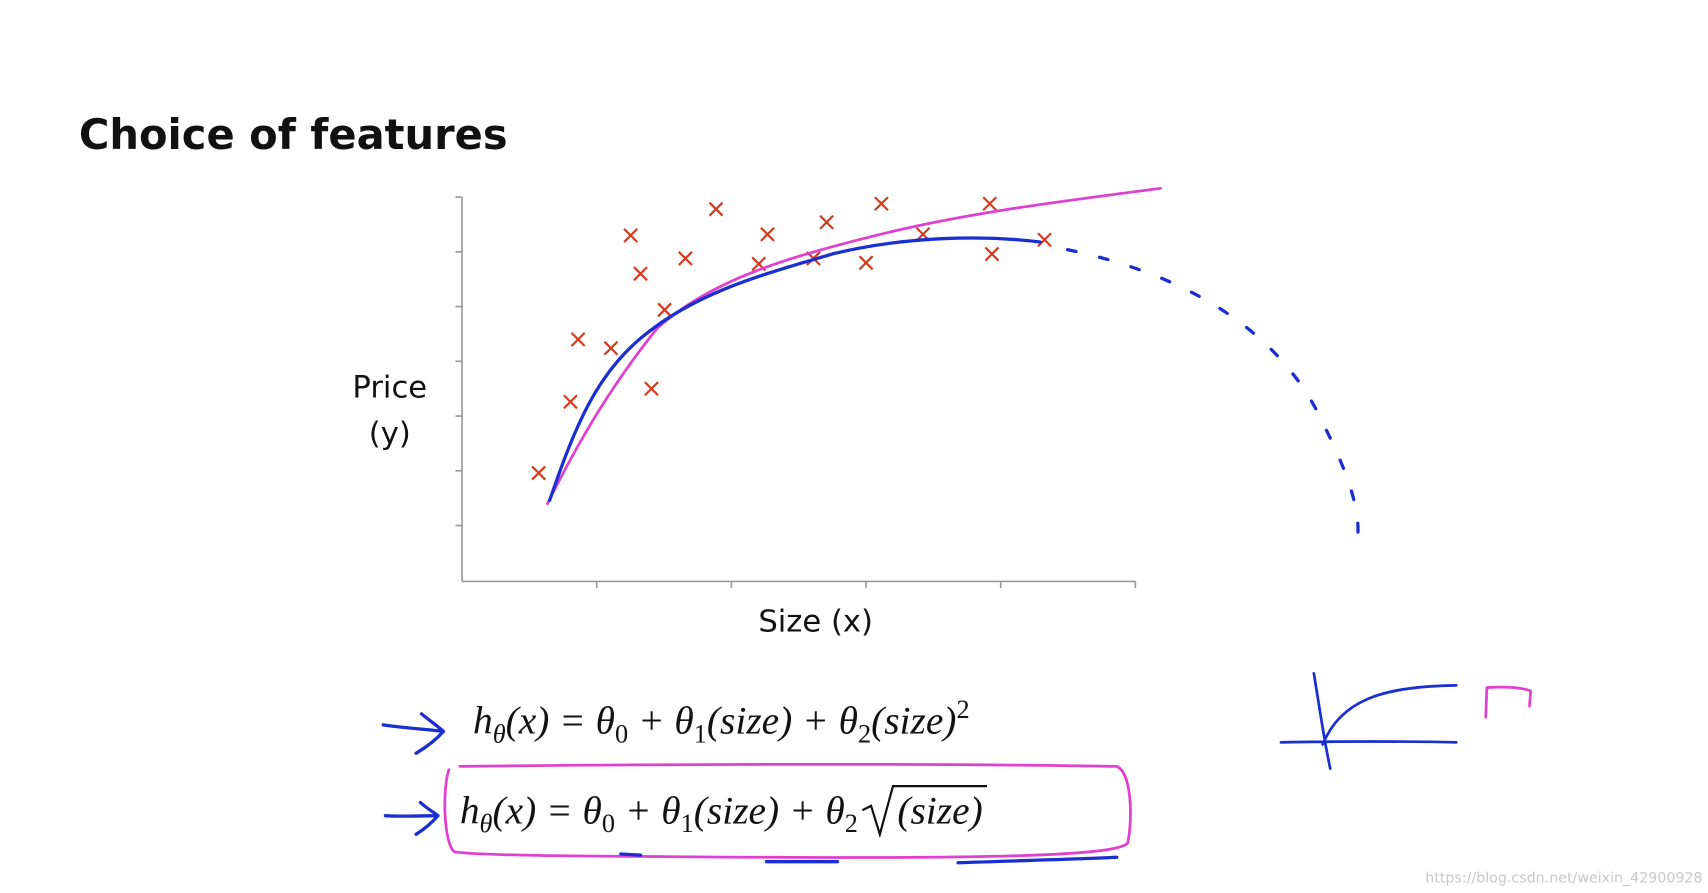 The width and height of the screenshot is (1708, 893). What do you see at coordinates (1368, 720) in the screenshot?
I see `sketch-graph` at bounding box center [1368, 720].